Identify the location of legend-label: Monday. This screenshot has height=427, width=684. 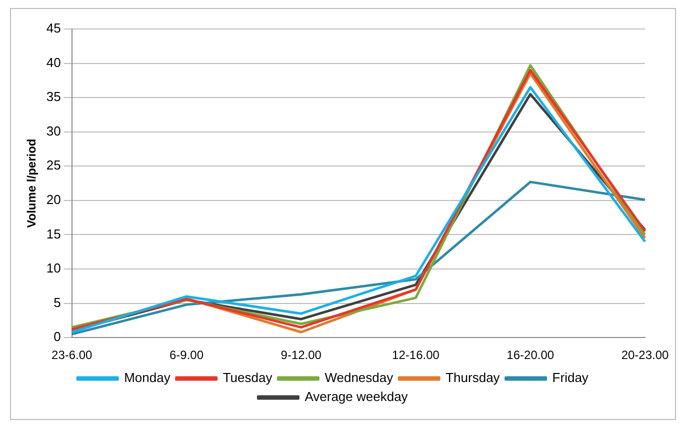
(147, 378).